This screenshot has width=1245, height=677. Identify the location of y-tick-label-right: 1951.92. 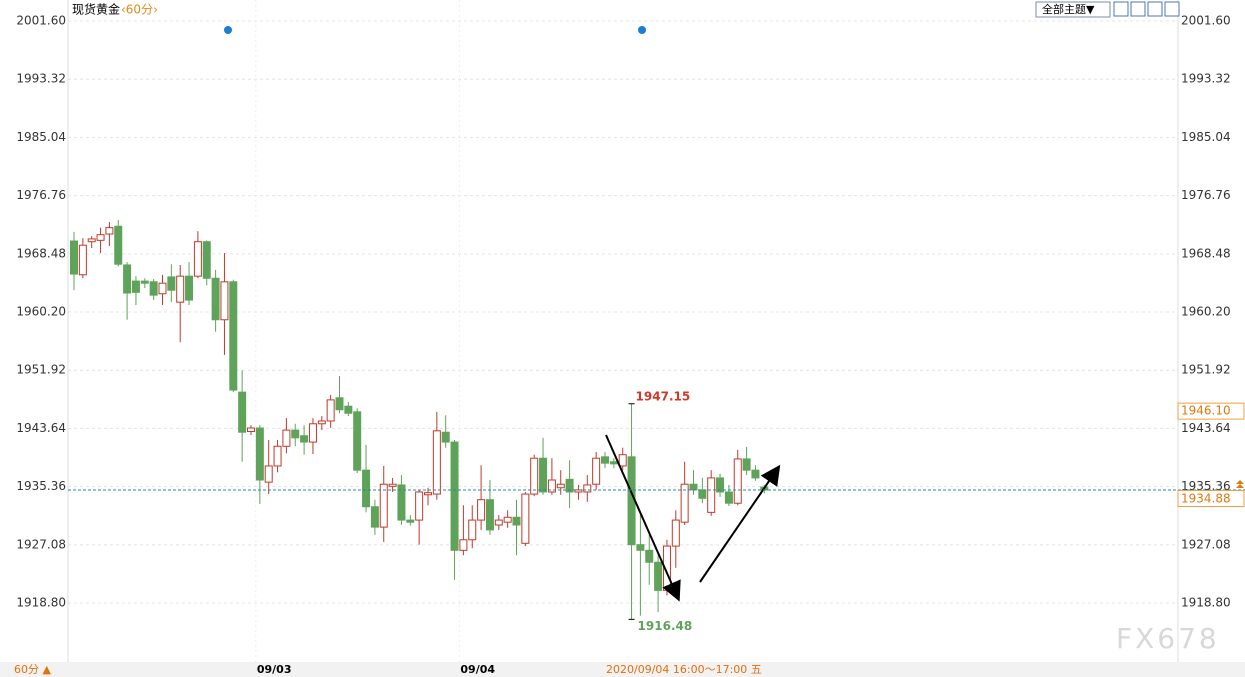
(1206, 370).